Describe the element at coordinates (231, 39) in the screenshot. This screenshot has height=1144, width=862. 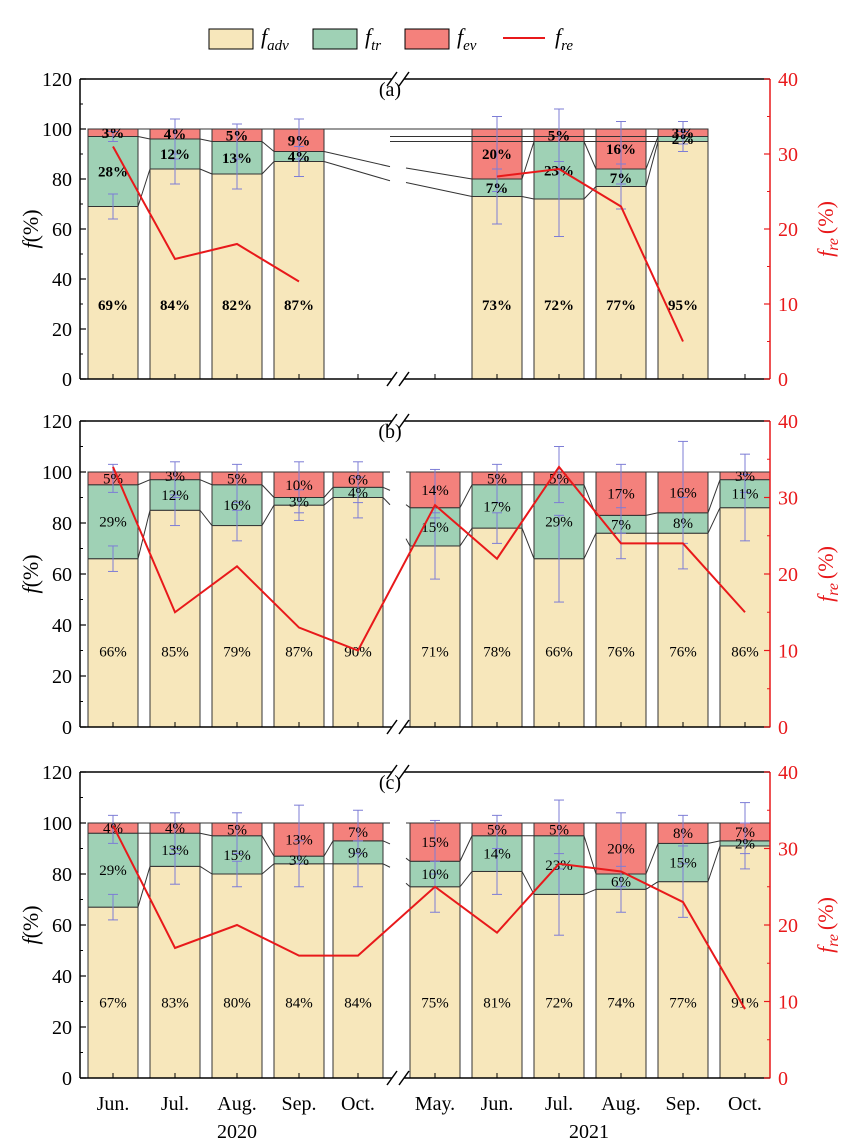
I see `legend-swatch-adv` at that location.